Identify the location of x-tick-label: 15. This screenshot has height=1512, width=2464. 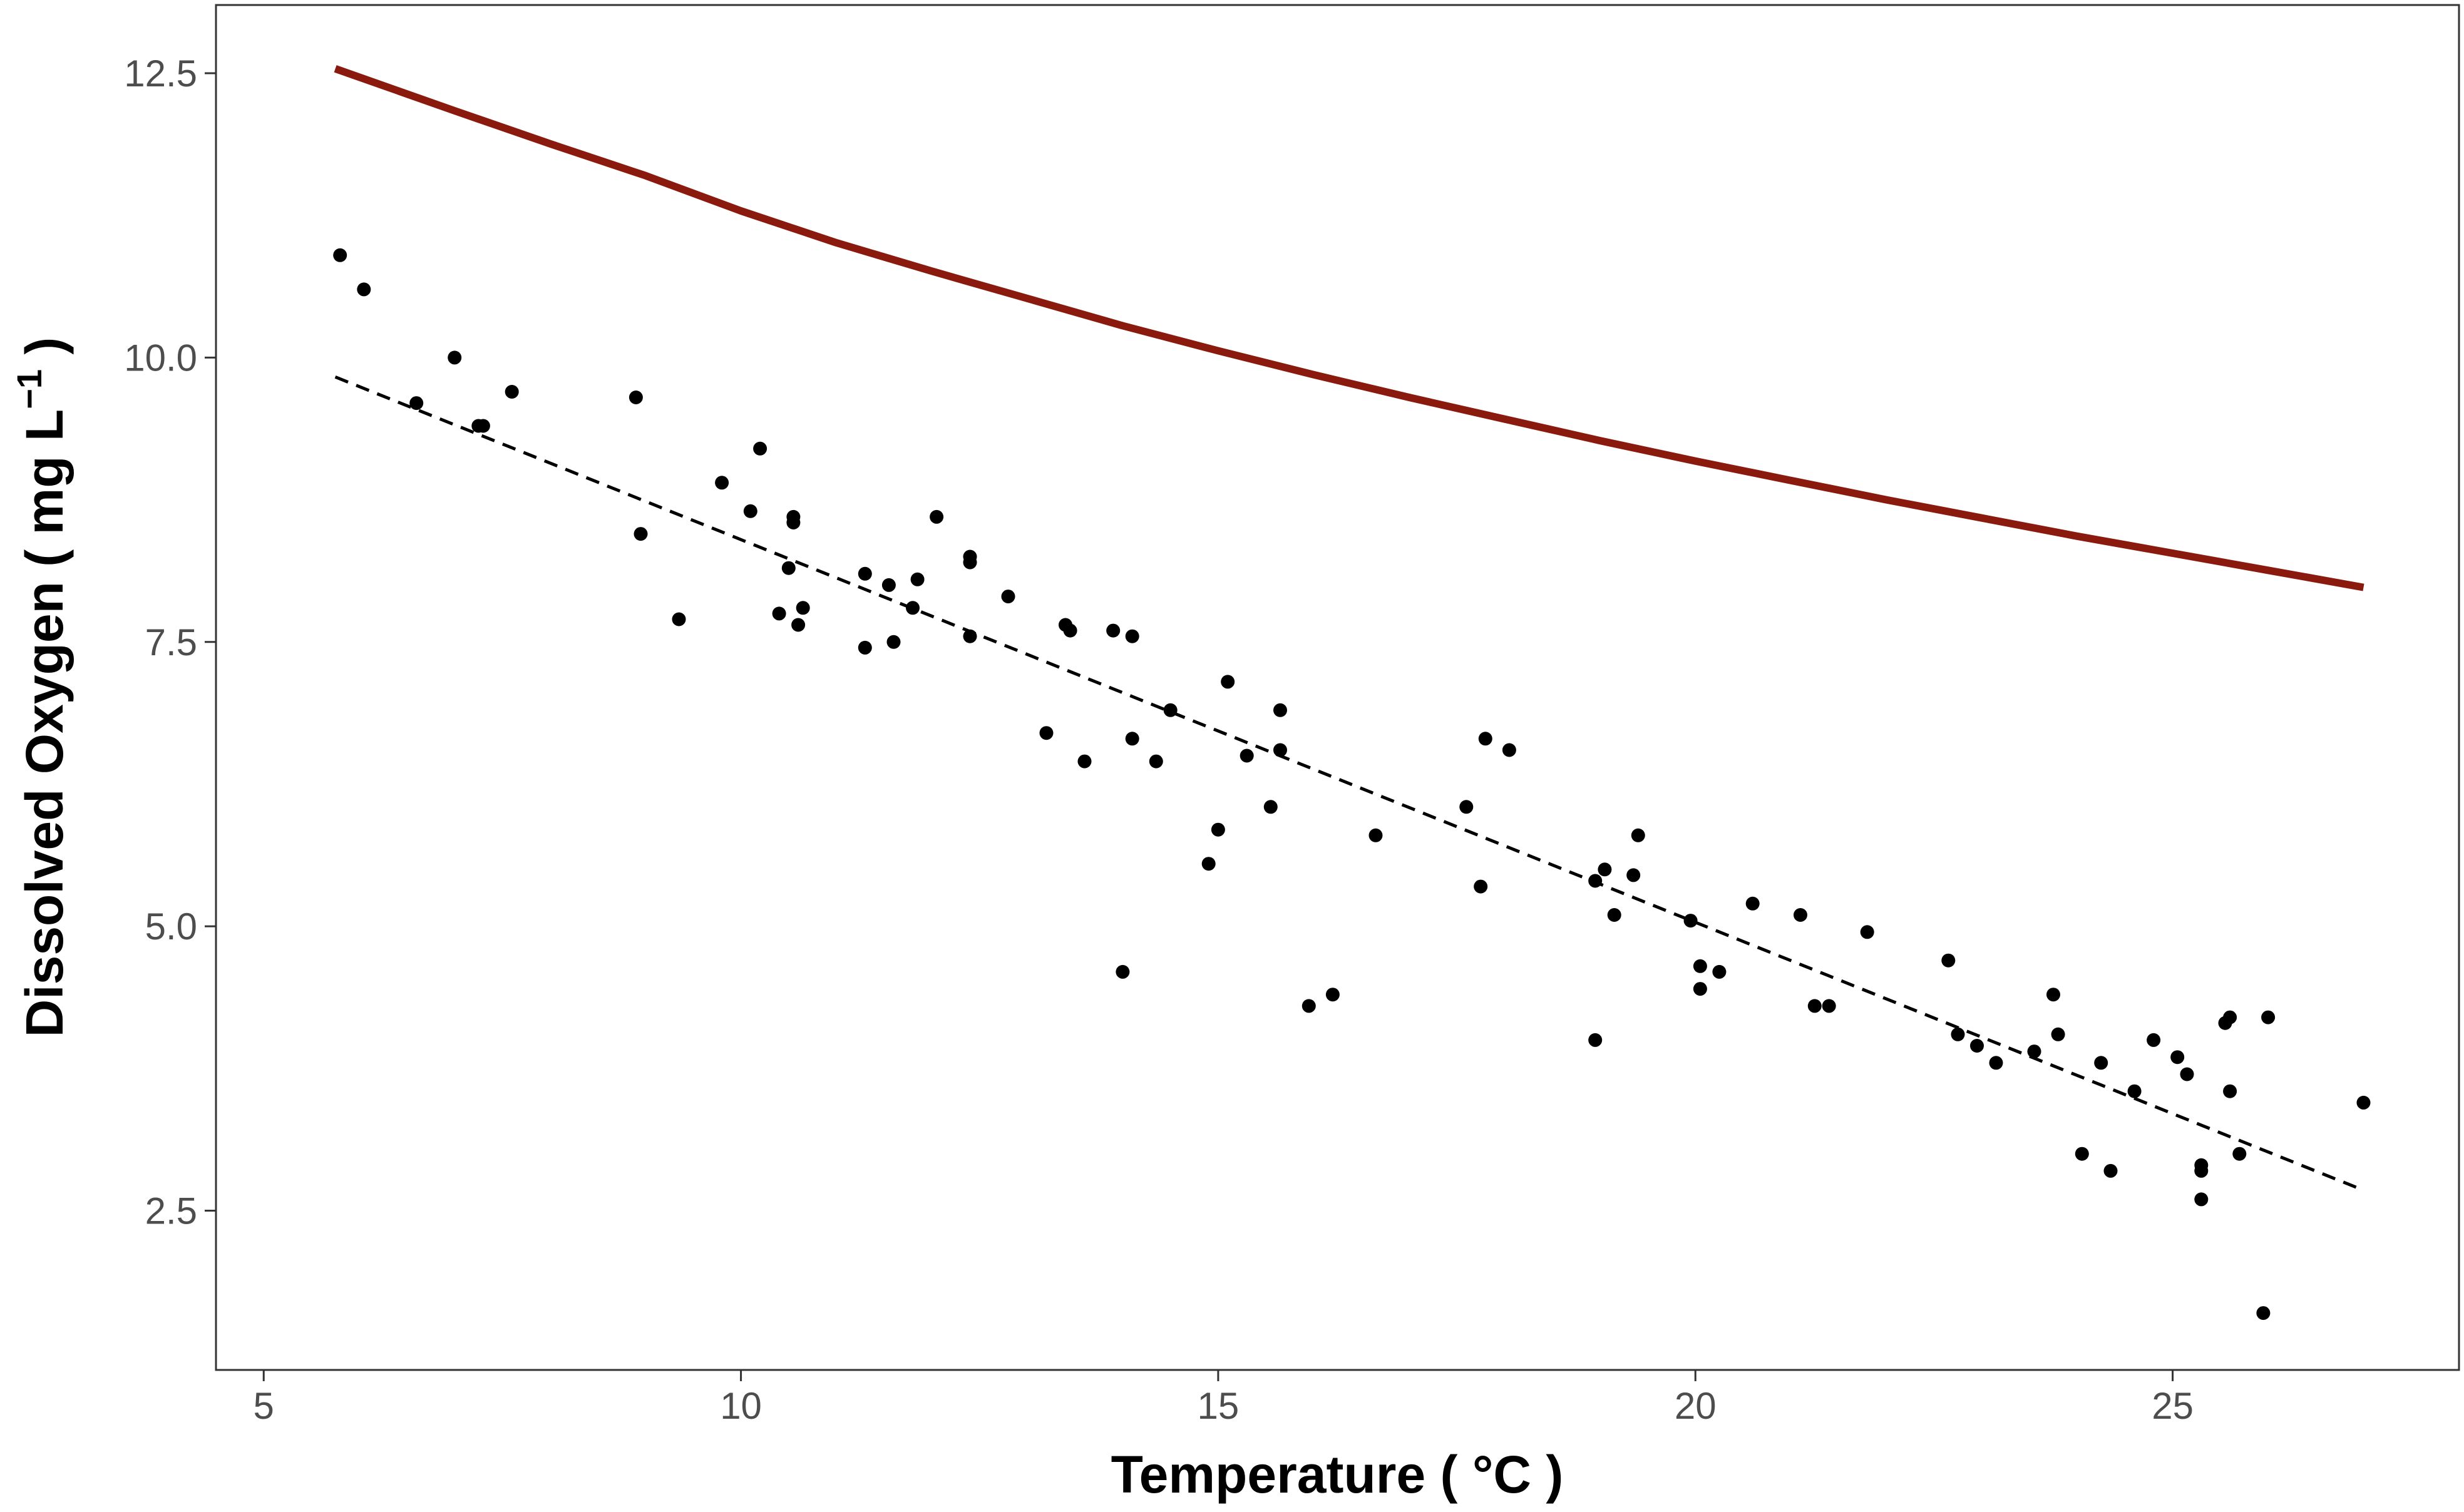
(1219, 1406).